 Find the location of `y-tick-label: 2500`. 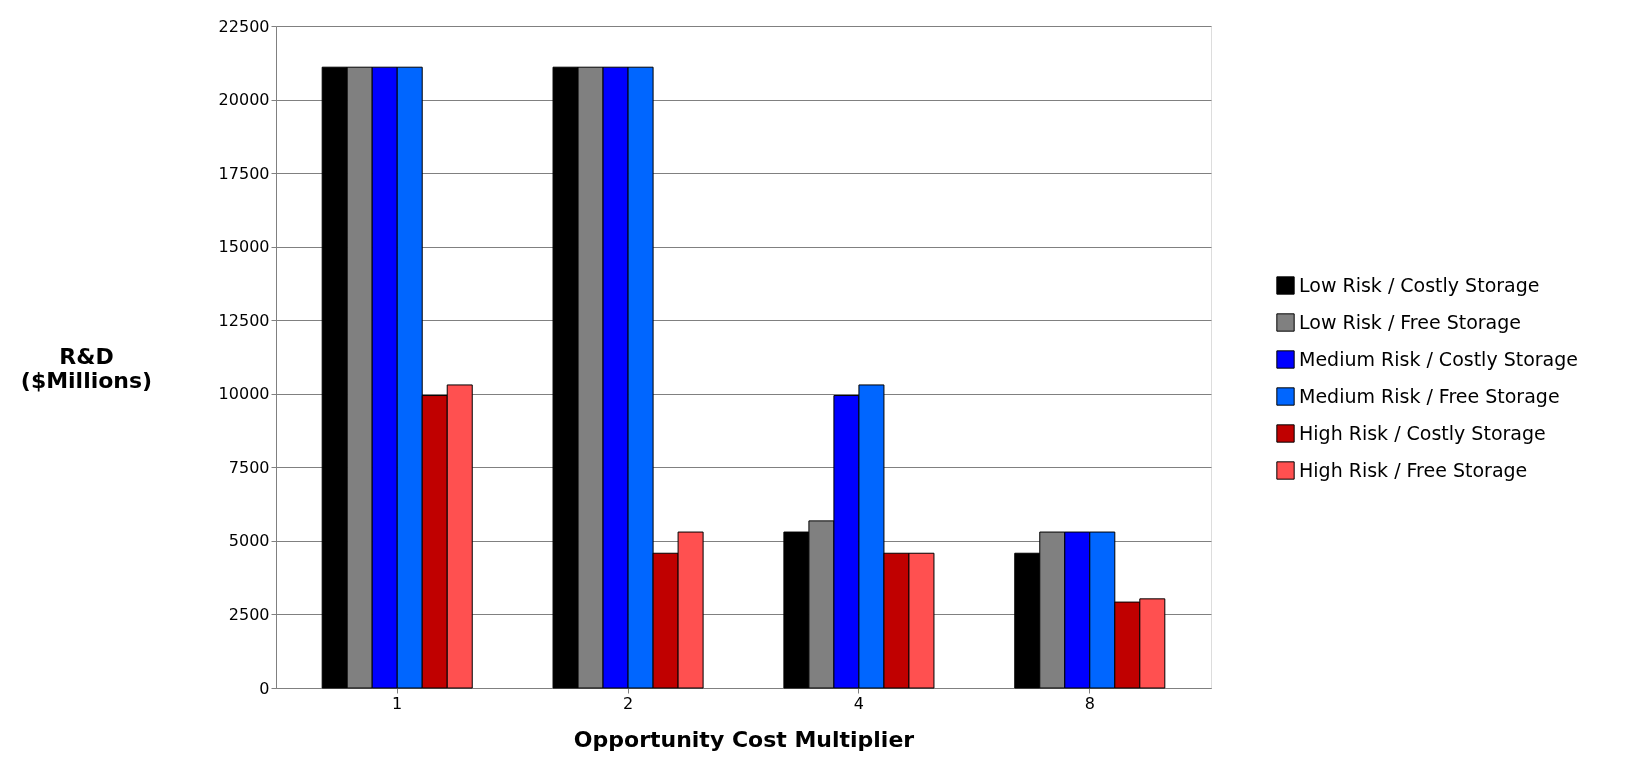

y-tick-label: 2500 is located at coordinates (249, 614).